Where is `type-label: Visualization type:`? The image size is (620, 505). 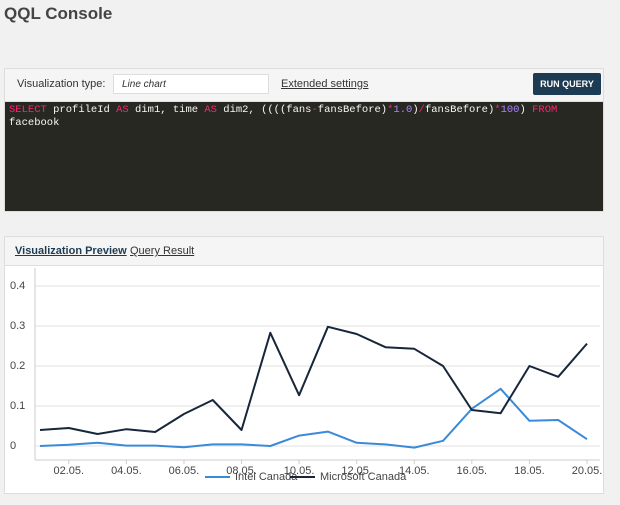
type-label: Visualization type: is located at coordinates (61, 84).